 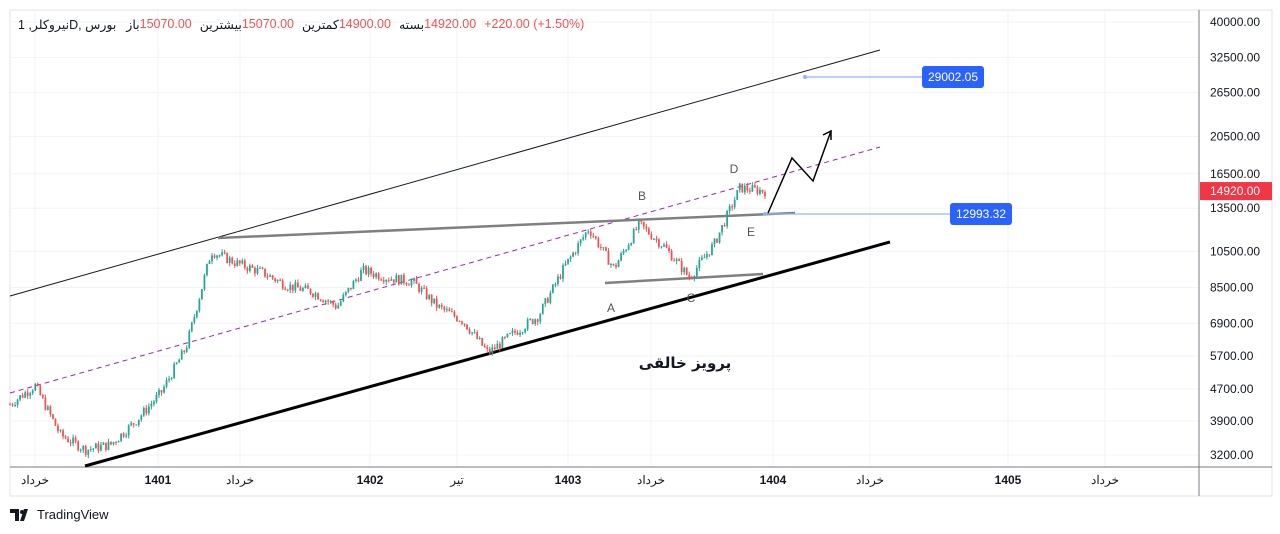 What do you see at coordinates (67, 25) in the screenshot?
I see `symbol-title: نیروکلر, 1D, بورس` at bounding box center [67, 25].